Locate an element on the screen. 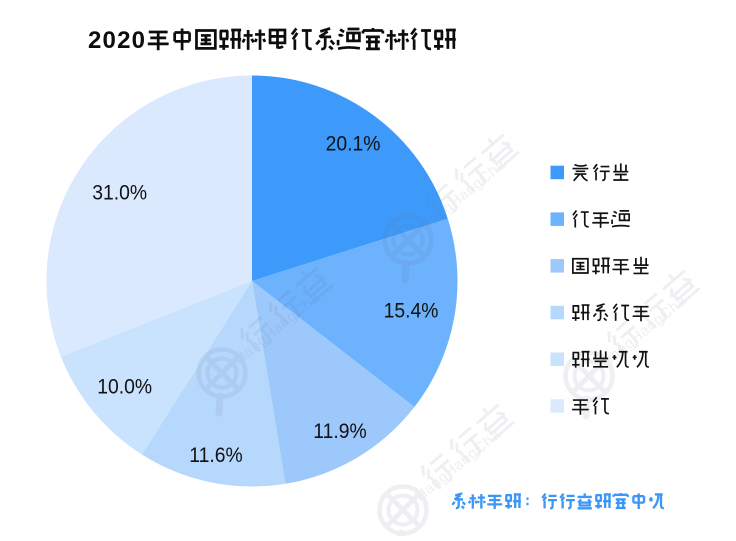 Image resolution: width=736 pixels, height=541 pixels. svg-text: 20.1% is located at coordinates (353, 144).